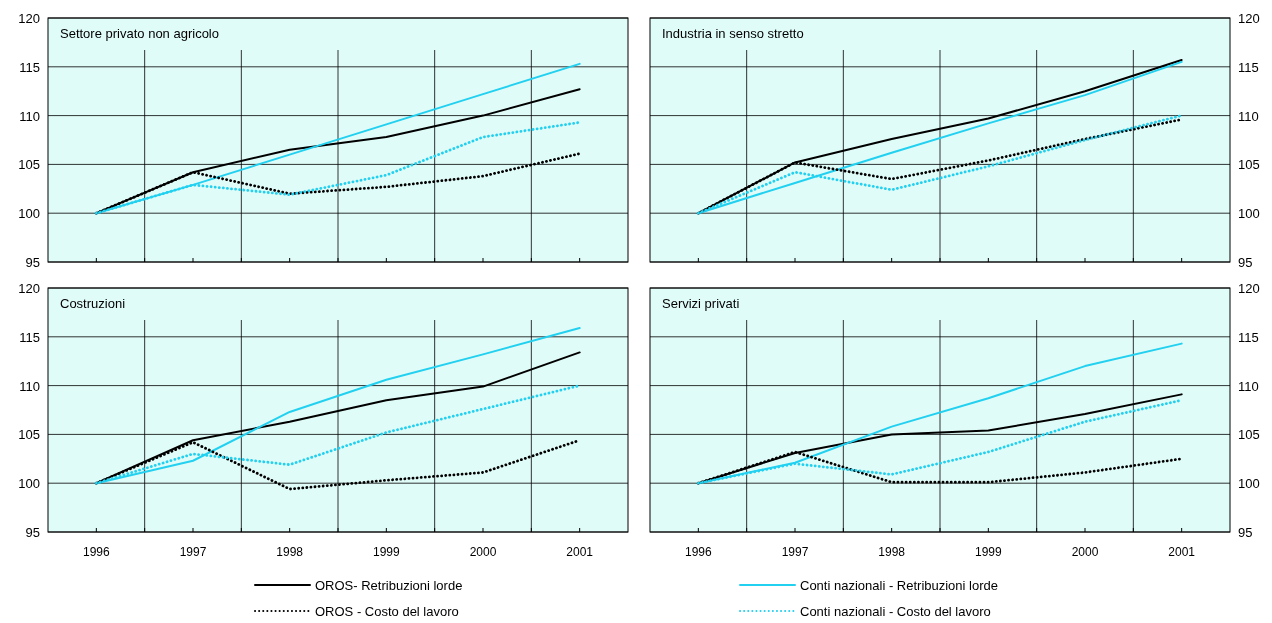 Image resolution: width=1272 pixels, height=623 pixels. I want to click on text: Industria in senso stretto, so click(733, 33).